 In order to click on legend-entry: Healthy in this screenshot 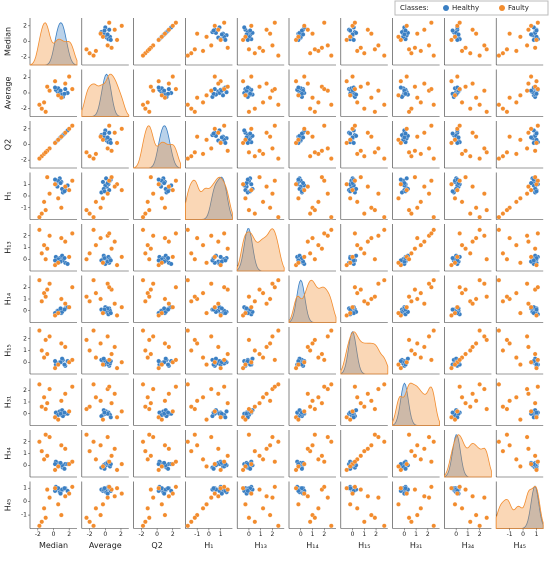, I will do `click(465, 8)`.